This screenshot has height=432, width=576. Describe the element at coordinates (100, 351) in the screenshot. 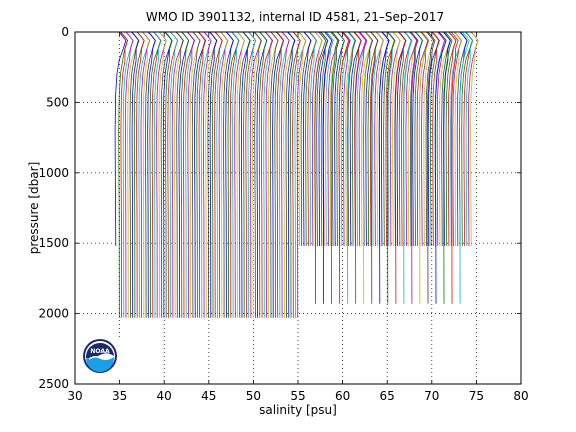

I see `logo-text: NOAA` at that location.